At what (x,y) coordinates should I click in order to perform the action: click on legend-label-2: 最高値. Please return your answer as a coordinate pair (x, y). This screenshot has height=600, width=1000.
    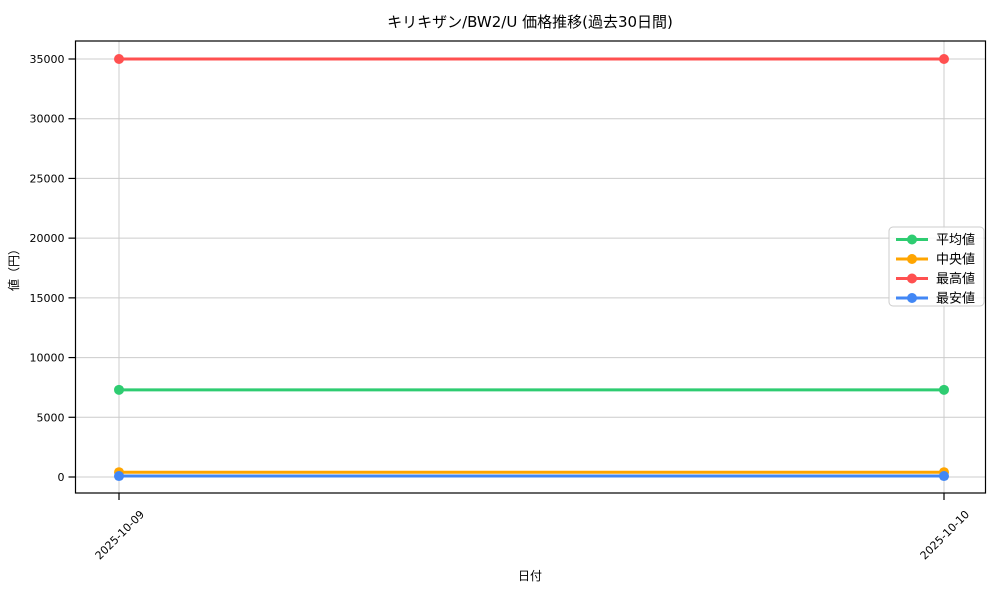
    Looking at the image, I should click on (955, 279).